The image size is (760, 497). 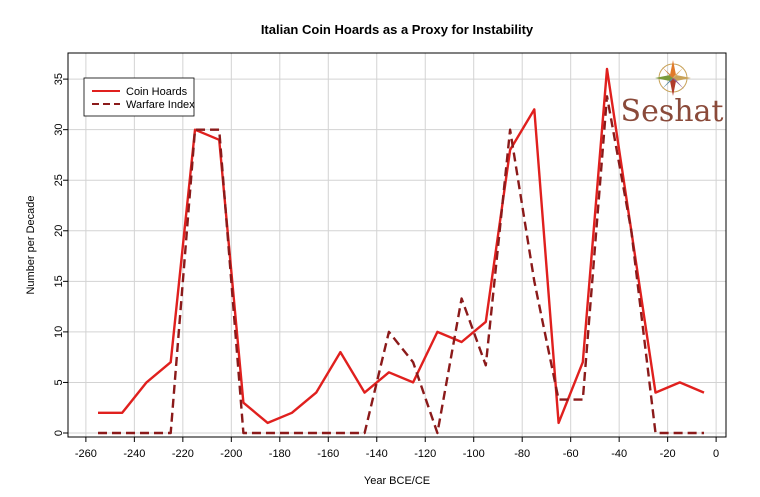 What do you see at coordinates (183, 454) in the screenshot?
I see `x-tick-label: -220` at bounding box center [183, 454].